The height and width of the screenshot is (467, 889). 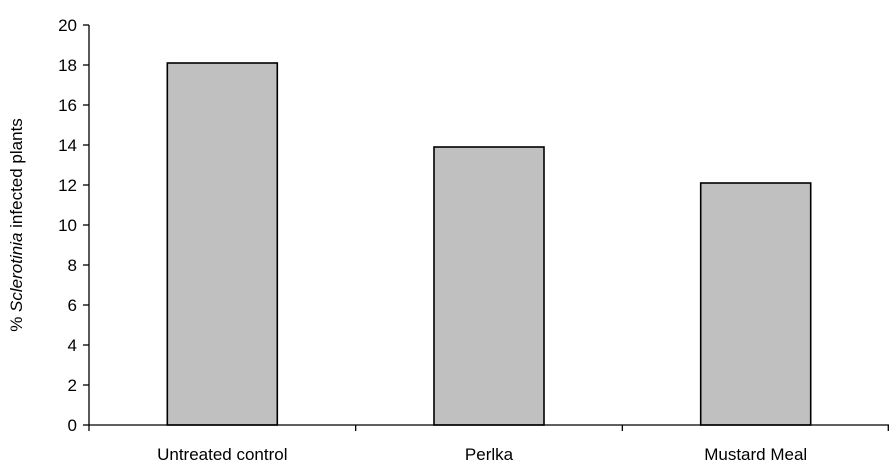 I want to click on y-tick-label: 4, so click(x=72, y=345).